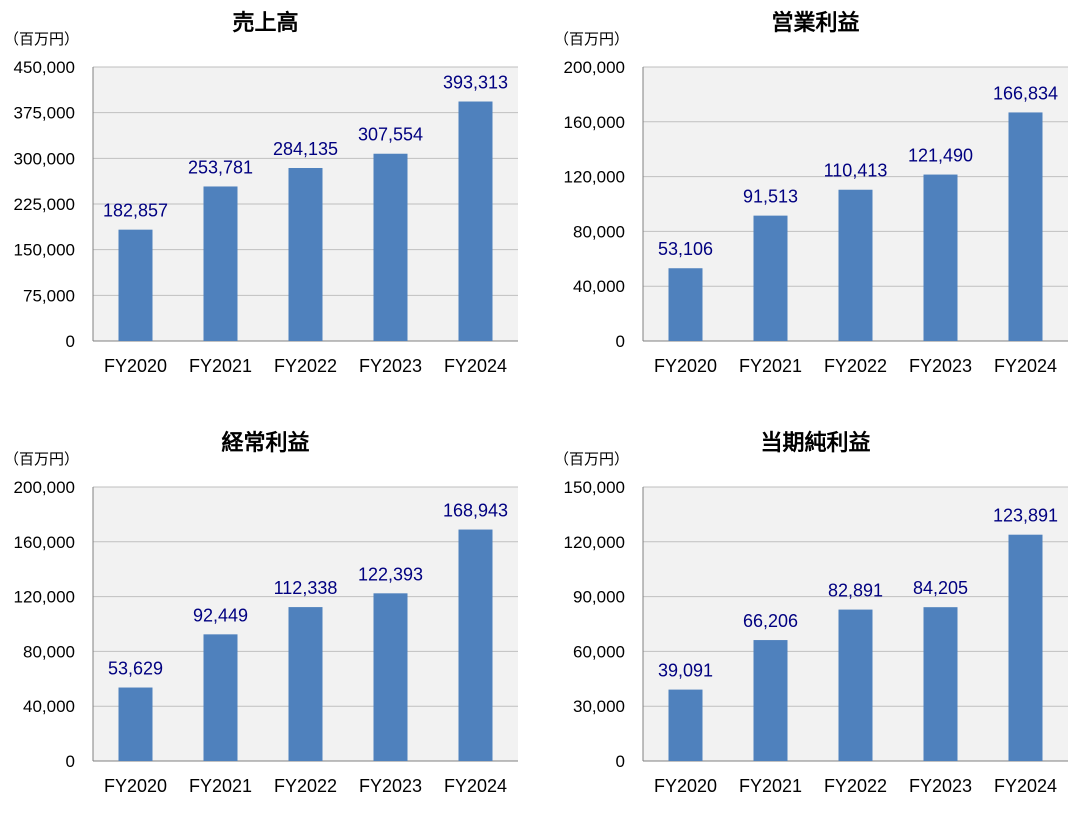 This screenshot has width=1091, height=820. Describe the element at coordinates (1025, 93) in the screenshot. I see `data-label: 166,834` at that location.